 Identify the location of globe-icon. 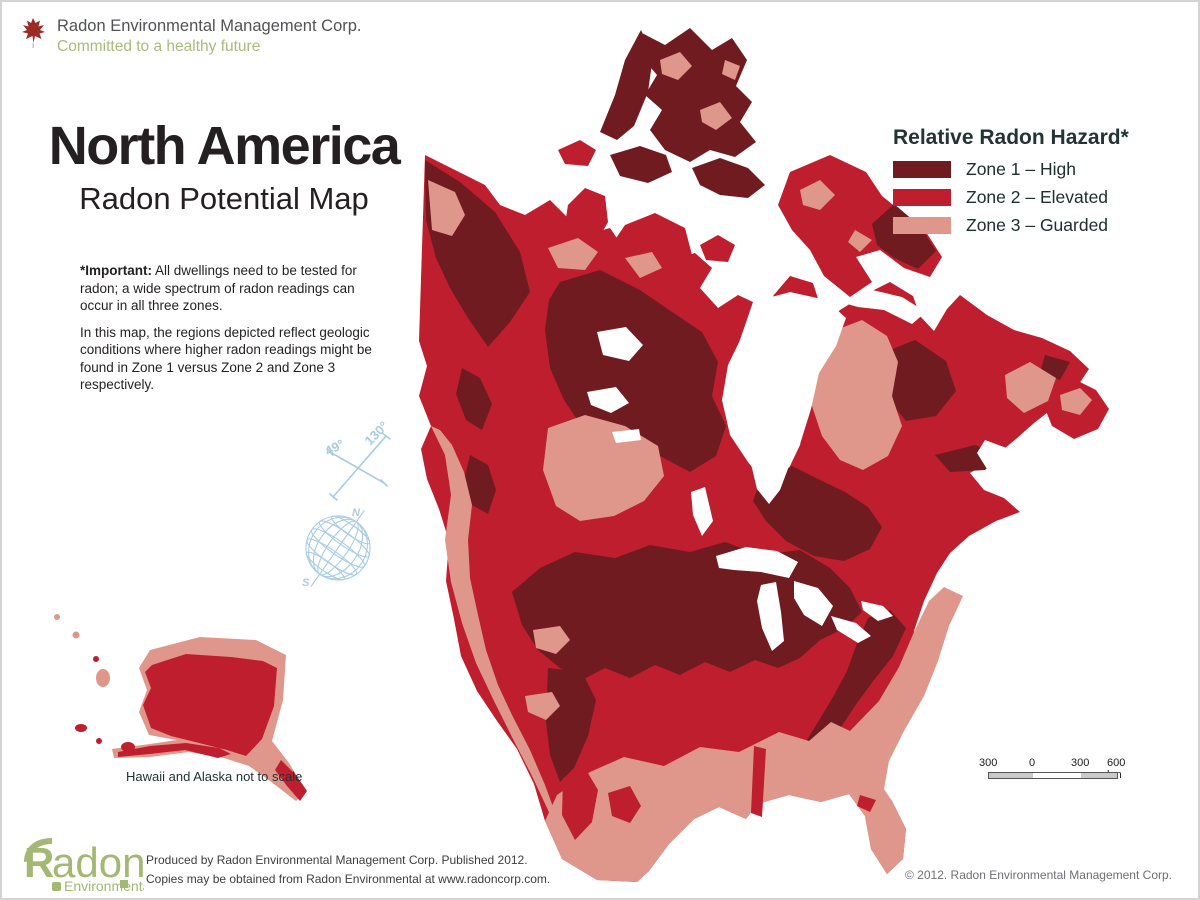
(338, 548).